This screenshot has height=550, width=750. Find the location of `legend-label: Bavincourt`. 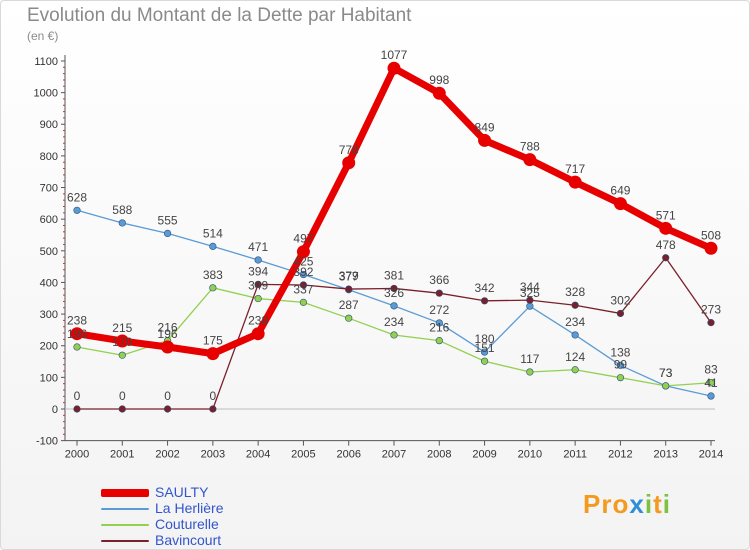

legend-label: Bavincourt is located at coordinates (188, 540).